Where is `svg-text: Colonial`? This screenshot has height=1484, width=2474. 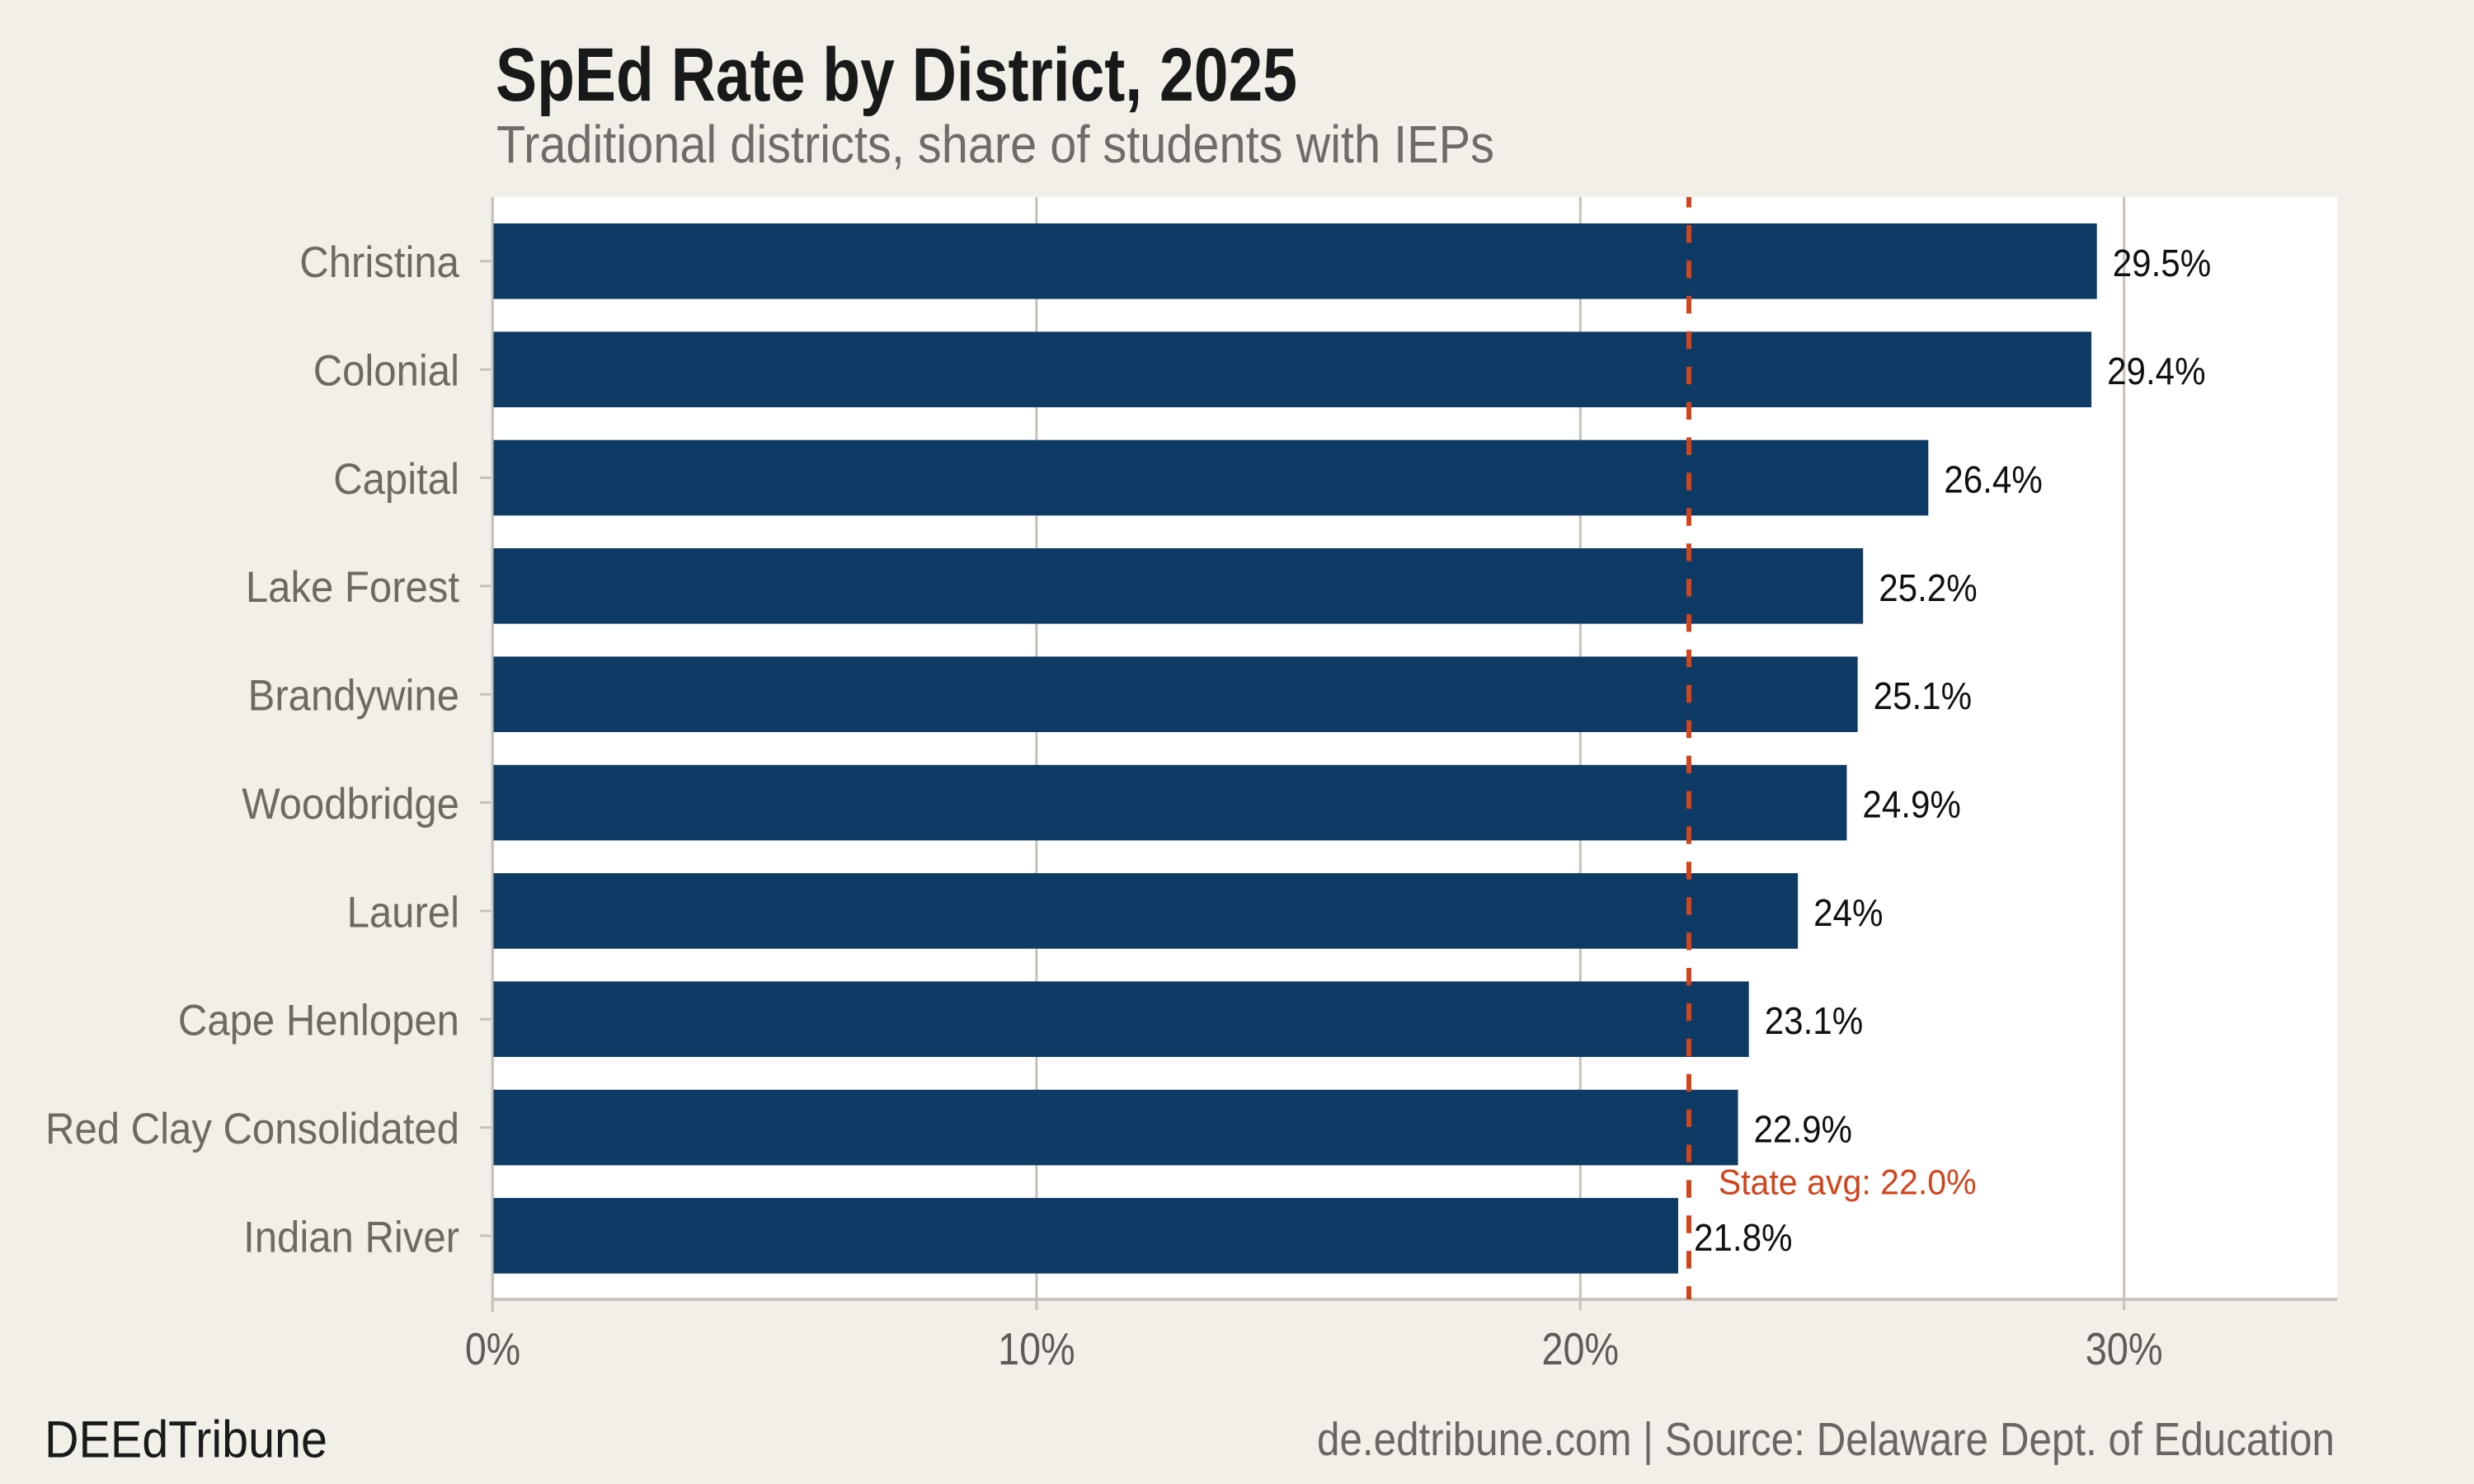 svg-text: Colonial is located at coordinates (386, 371).